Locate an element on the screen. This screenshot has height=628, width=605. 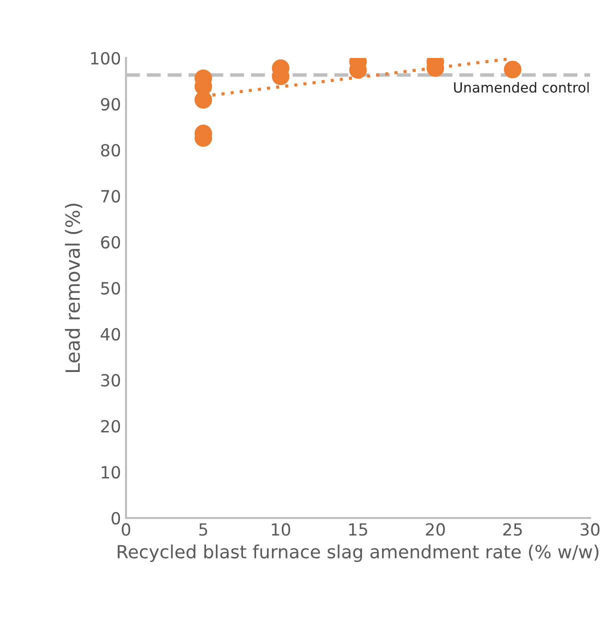
y-tick-label: 80 is located at coordinates (110, 150).